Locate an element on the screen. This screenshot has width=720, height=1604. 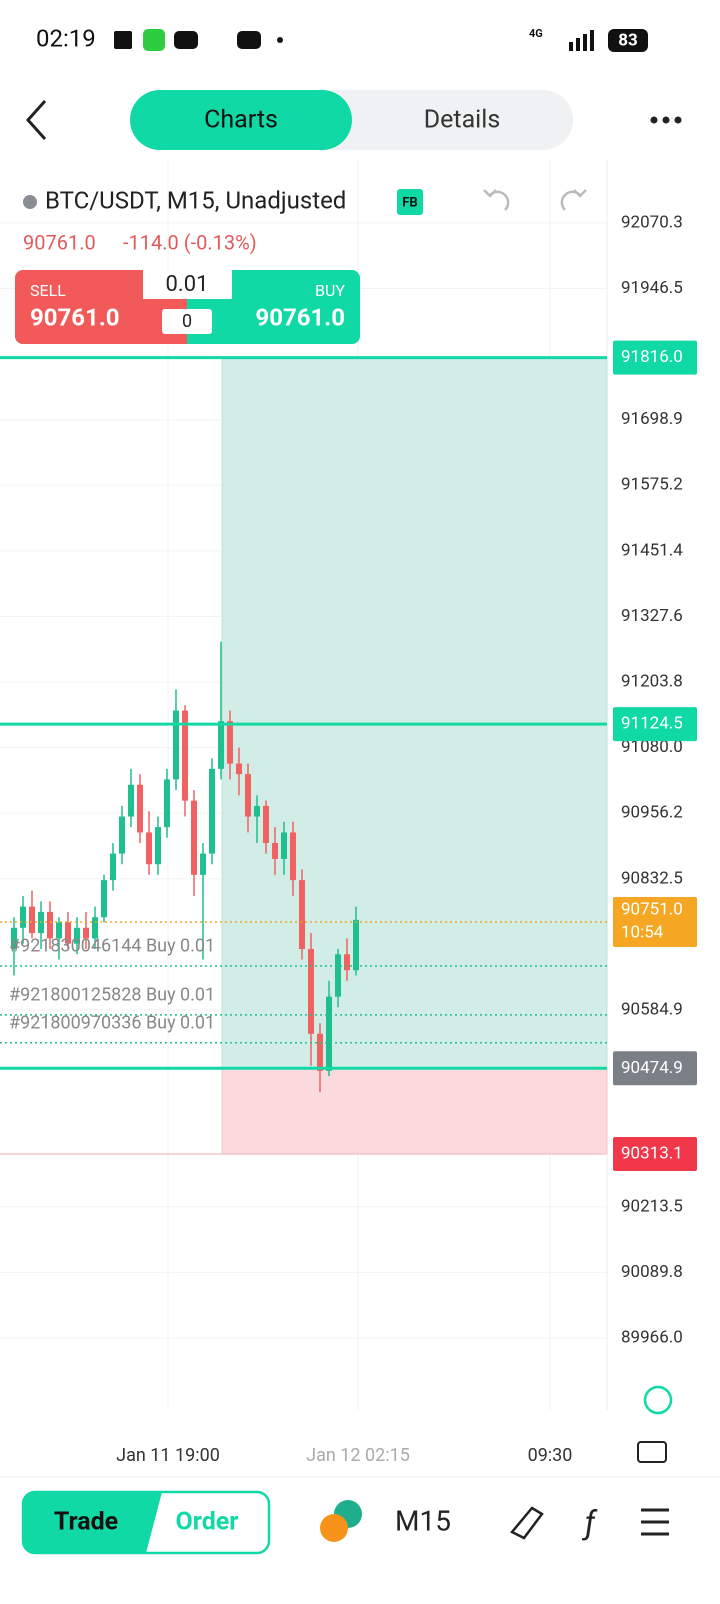
draw-tool is located at coordinates (527, 1523).